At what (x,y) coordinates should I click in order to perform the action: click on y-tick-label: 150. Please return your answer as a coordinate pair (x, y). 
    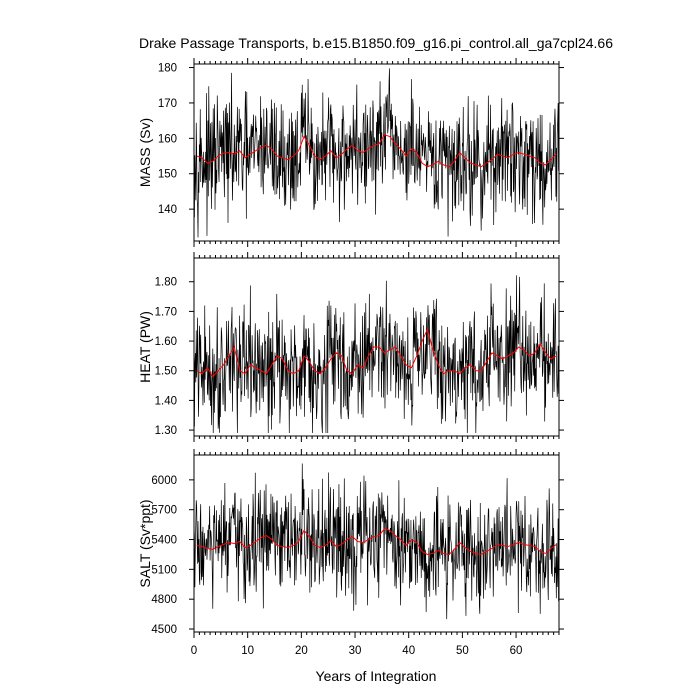
    Looking at the image, I should click on (167, 175).